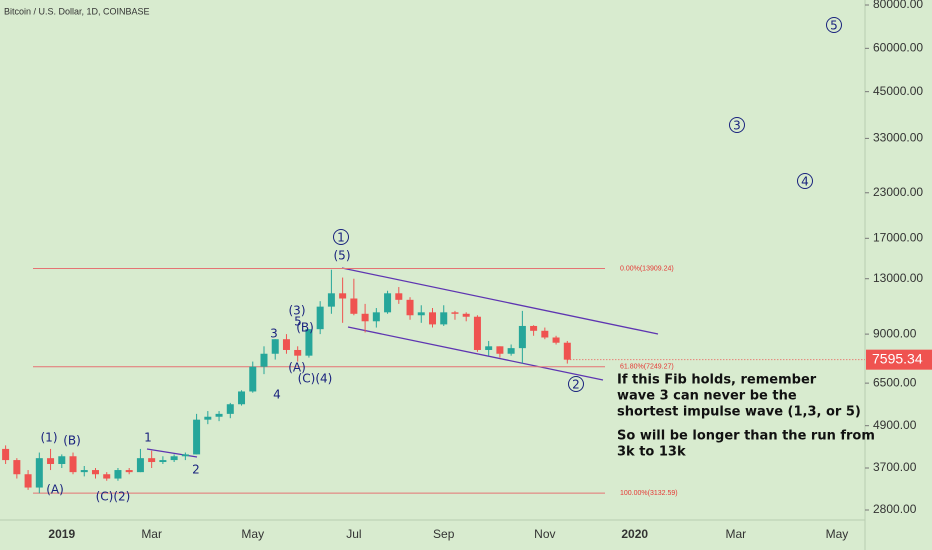 The width and height of the screenshot is (932, 550). Describe the element at coordinates (746, 436) in the screenshot. I see `note-line: So will be longer than the run from` at that location.